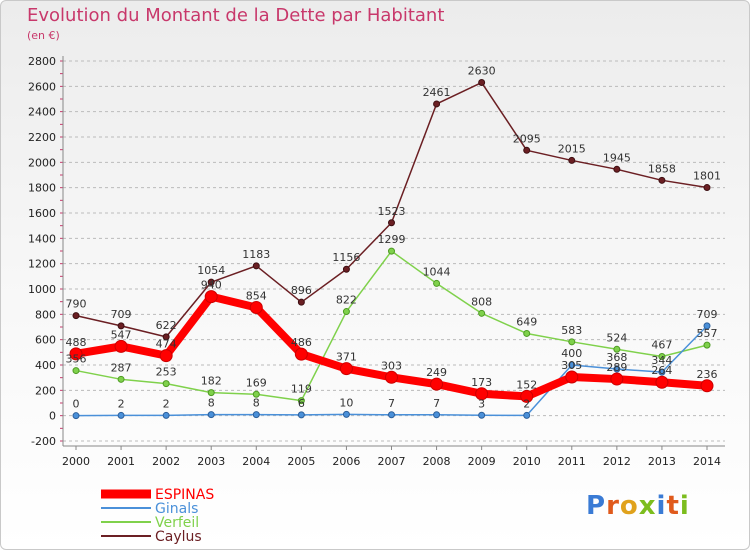 This screenshot has height=550, width=750. I want to click on data-label-espinas: 940, so click(211, 285).